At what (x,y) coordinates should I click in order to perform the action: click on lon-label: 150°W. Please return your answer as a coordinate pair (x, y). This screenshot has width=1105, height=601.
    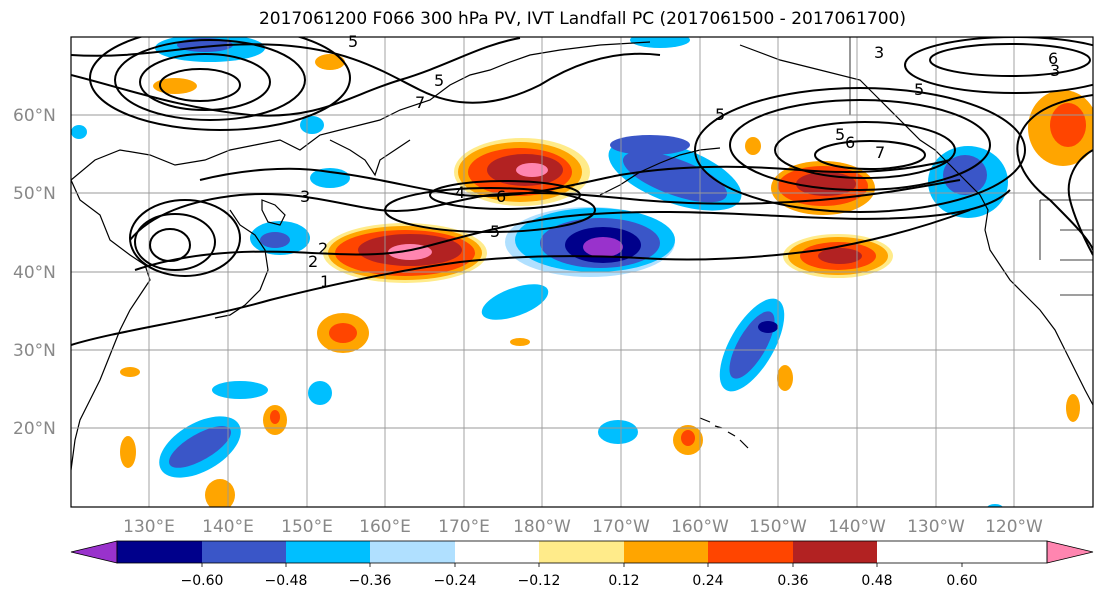
    Looking at the image, I should click on (778, 527).